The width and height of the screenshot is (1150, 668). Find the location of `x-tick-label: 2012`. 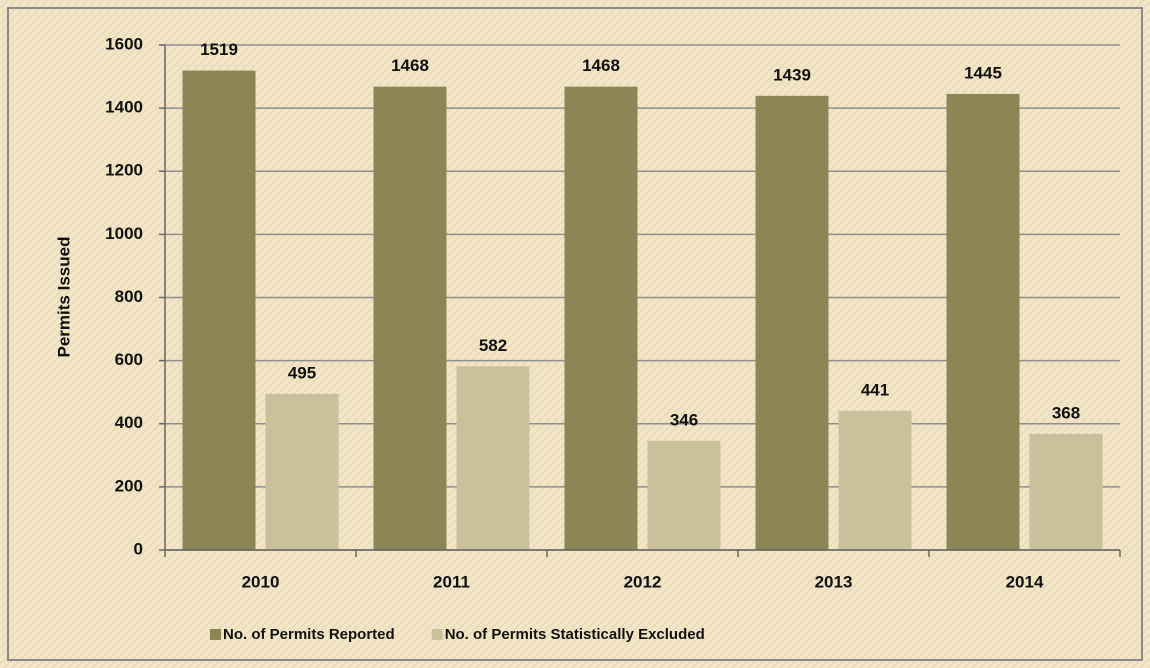

x-tick-label: 2012 is located at coordinates (643, 581).